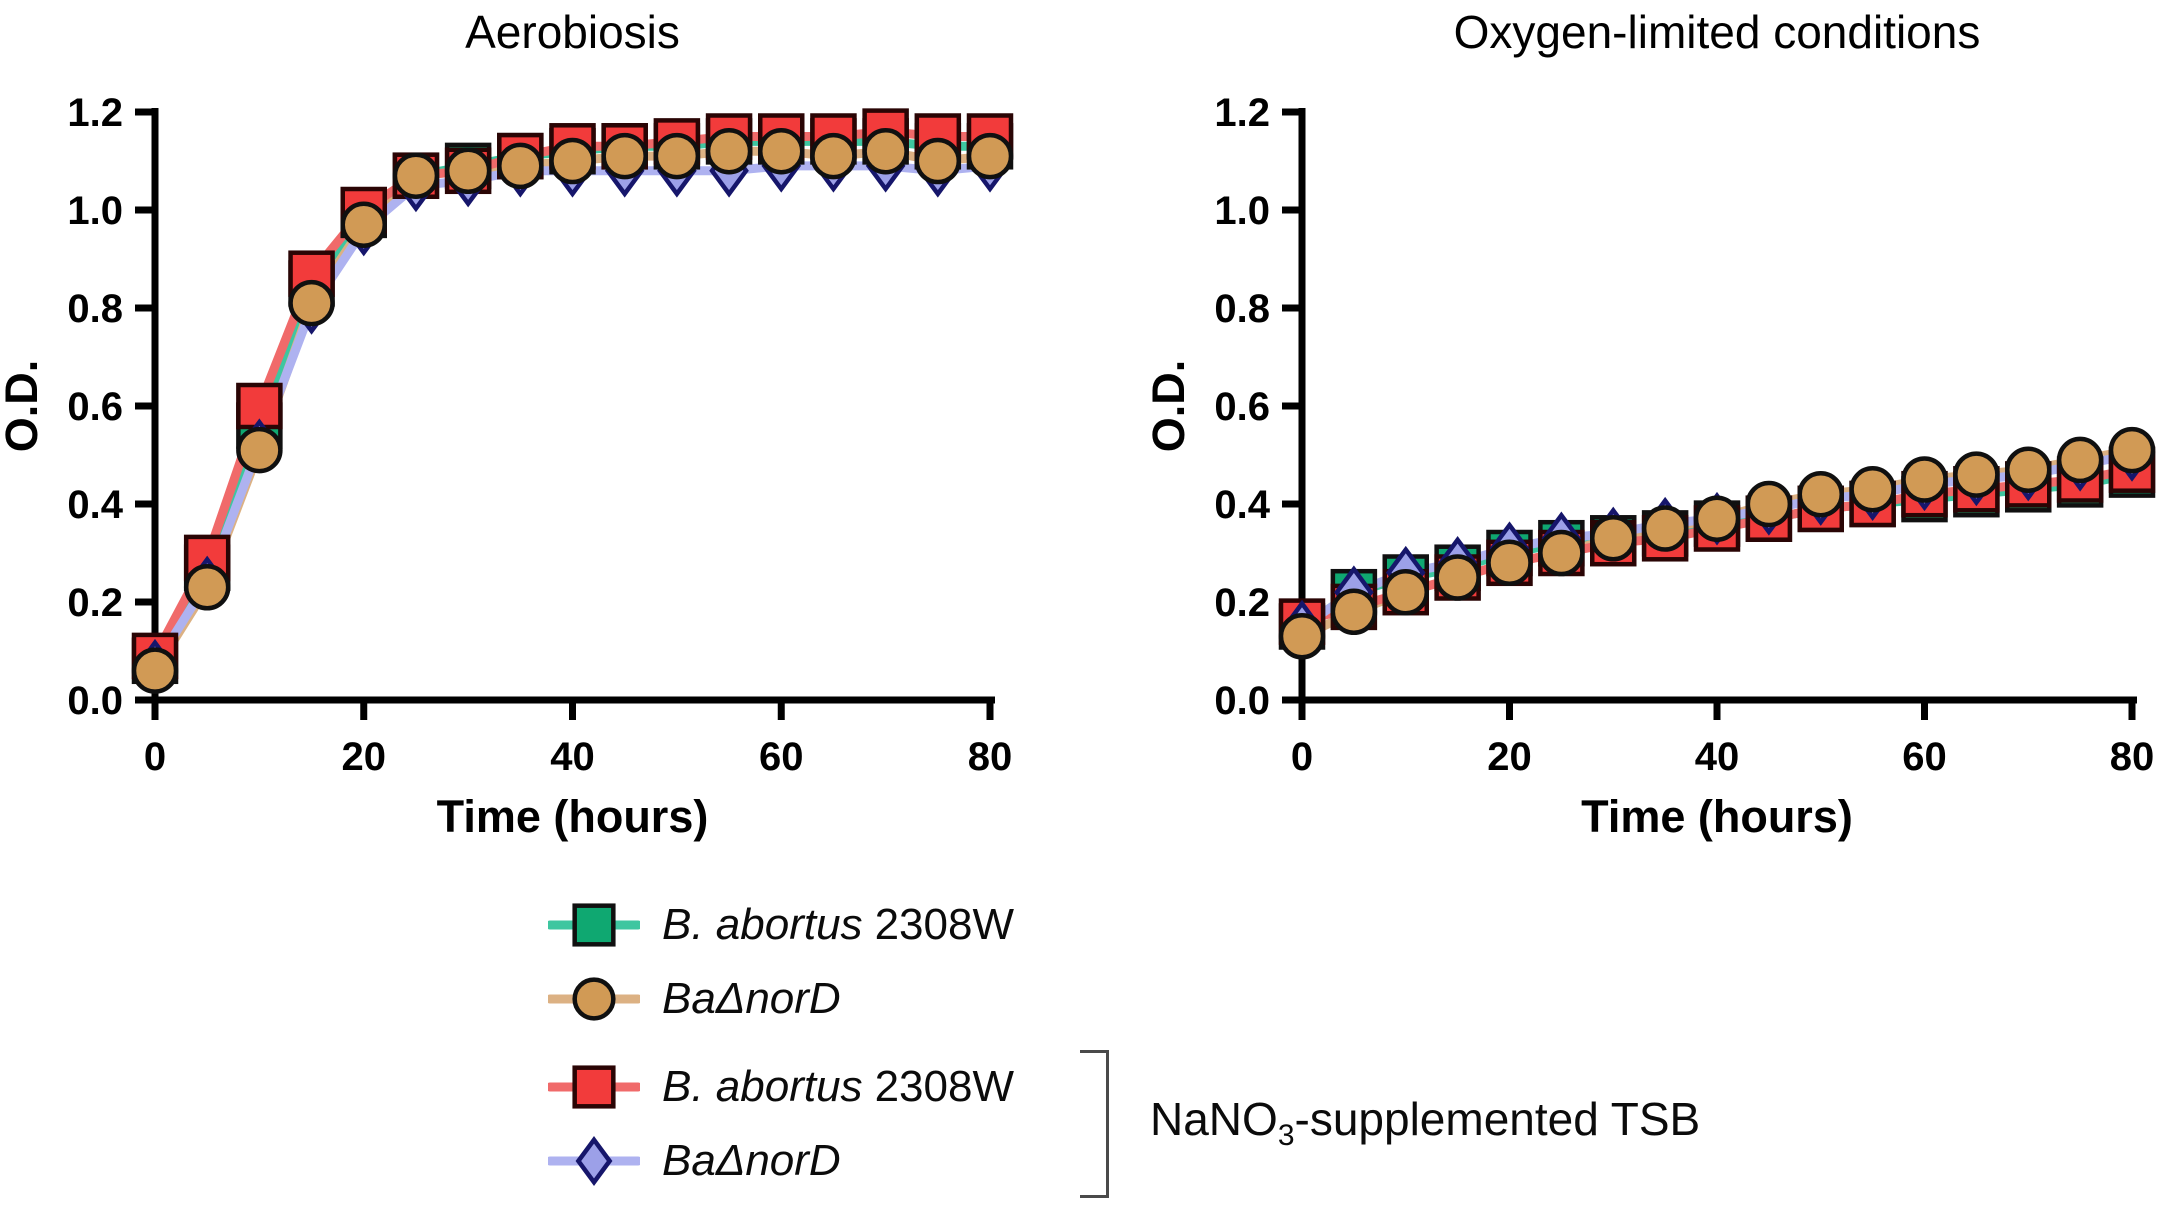  What do you see at coordinates (1286, 1136) in the screenshot?
I see `annotation-subscript: 3` at bounding box center [1286, 1136].